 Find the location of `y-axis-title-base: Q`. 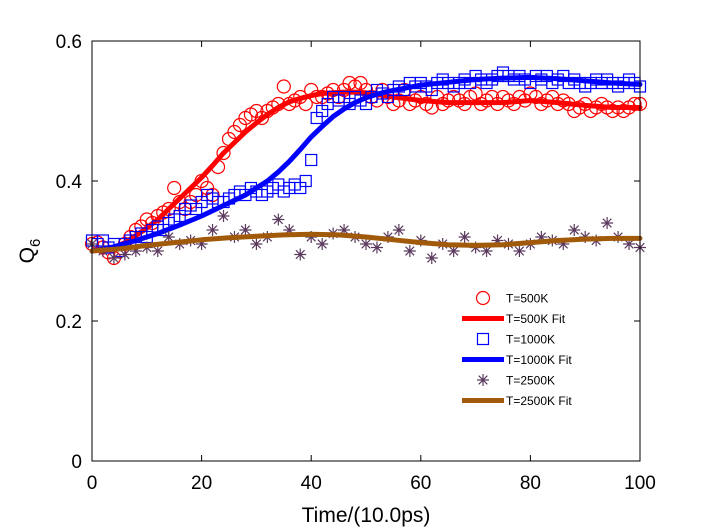

y-axis-title-base: Q is located at coordinates (27, 255).